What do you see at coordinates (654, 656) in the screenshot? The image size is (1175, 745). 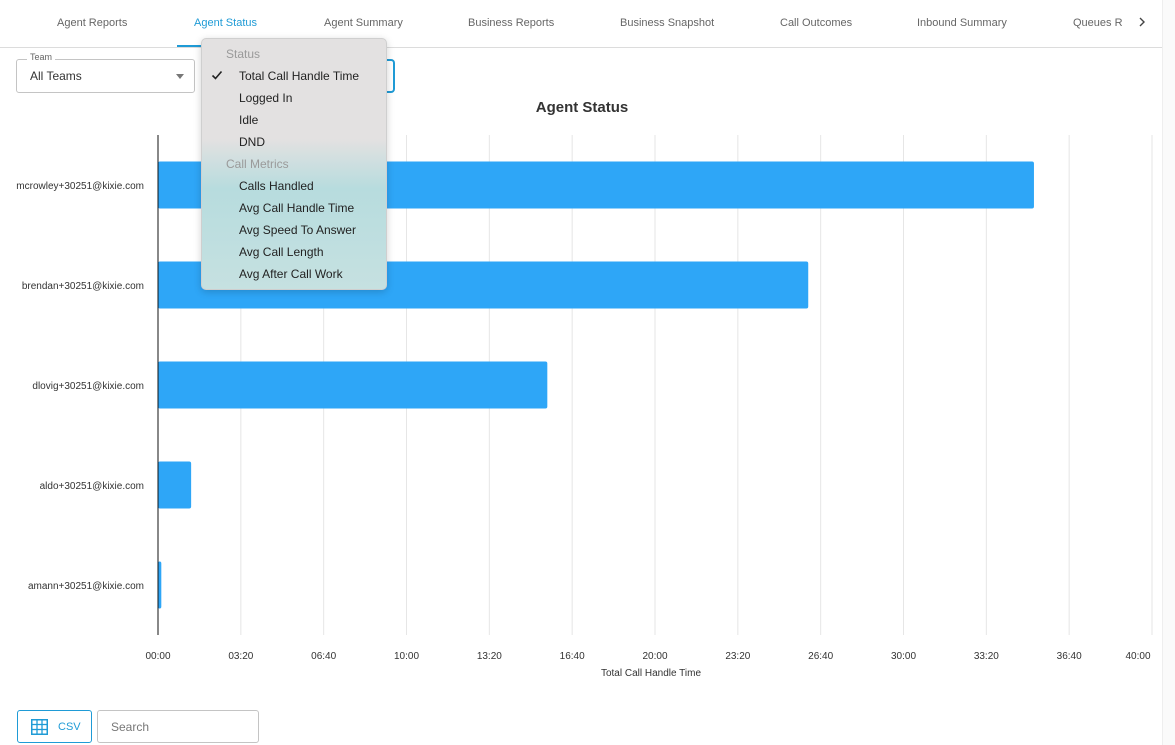 I see `x-tick-label: 20:00` at bounding box center [654, 656].